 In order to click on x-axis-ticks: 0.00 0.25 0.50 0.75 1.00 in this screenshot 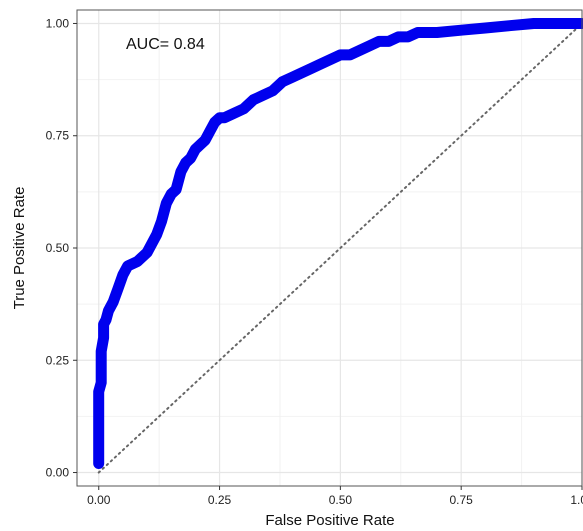, I will do `click(335, 496)`.